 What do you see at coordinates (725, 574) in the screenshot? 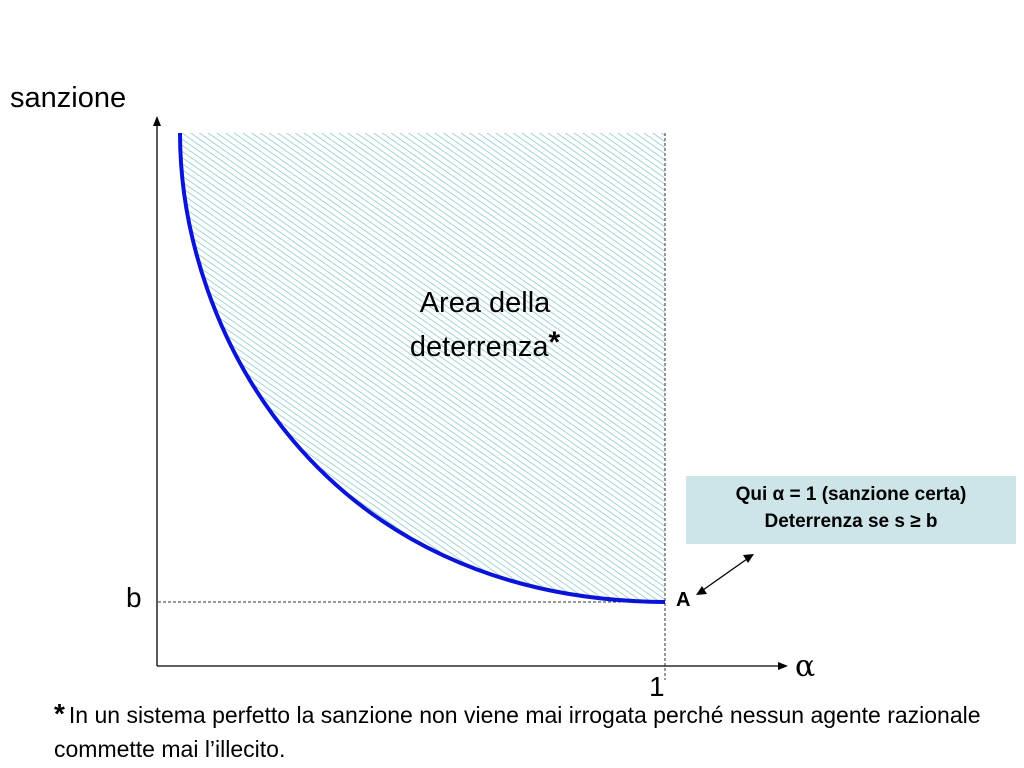
I see `callout-arrow` at bounding box center [725, 574].